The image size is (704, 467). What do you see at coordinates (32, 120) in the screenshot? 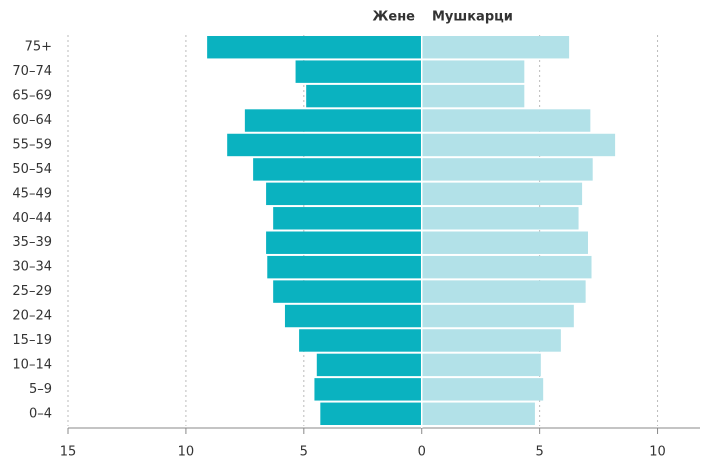
I see `y-tick-label: 60–64` at bounding box center [32, 120].